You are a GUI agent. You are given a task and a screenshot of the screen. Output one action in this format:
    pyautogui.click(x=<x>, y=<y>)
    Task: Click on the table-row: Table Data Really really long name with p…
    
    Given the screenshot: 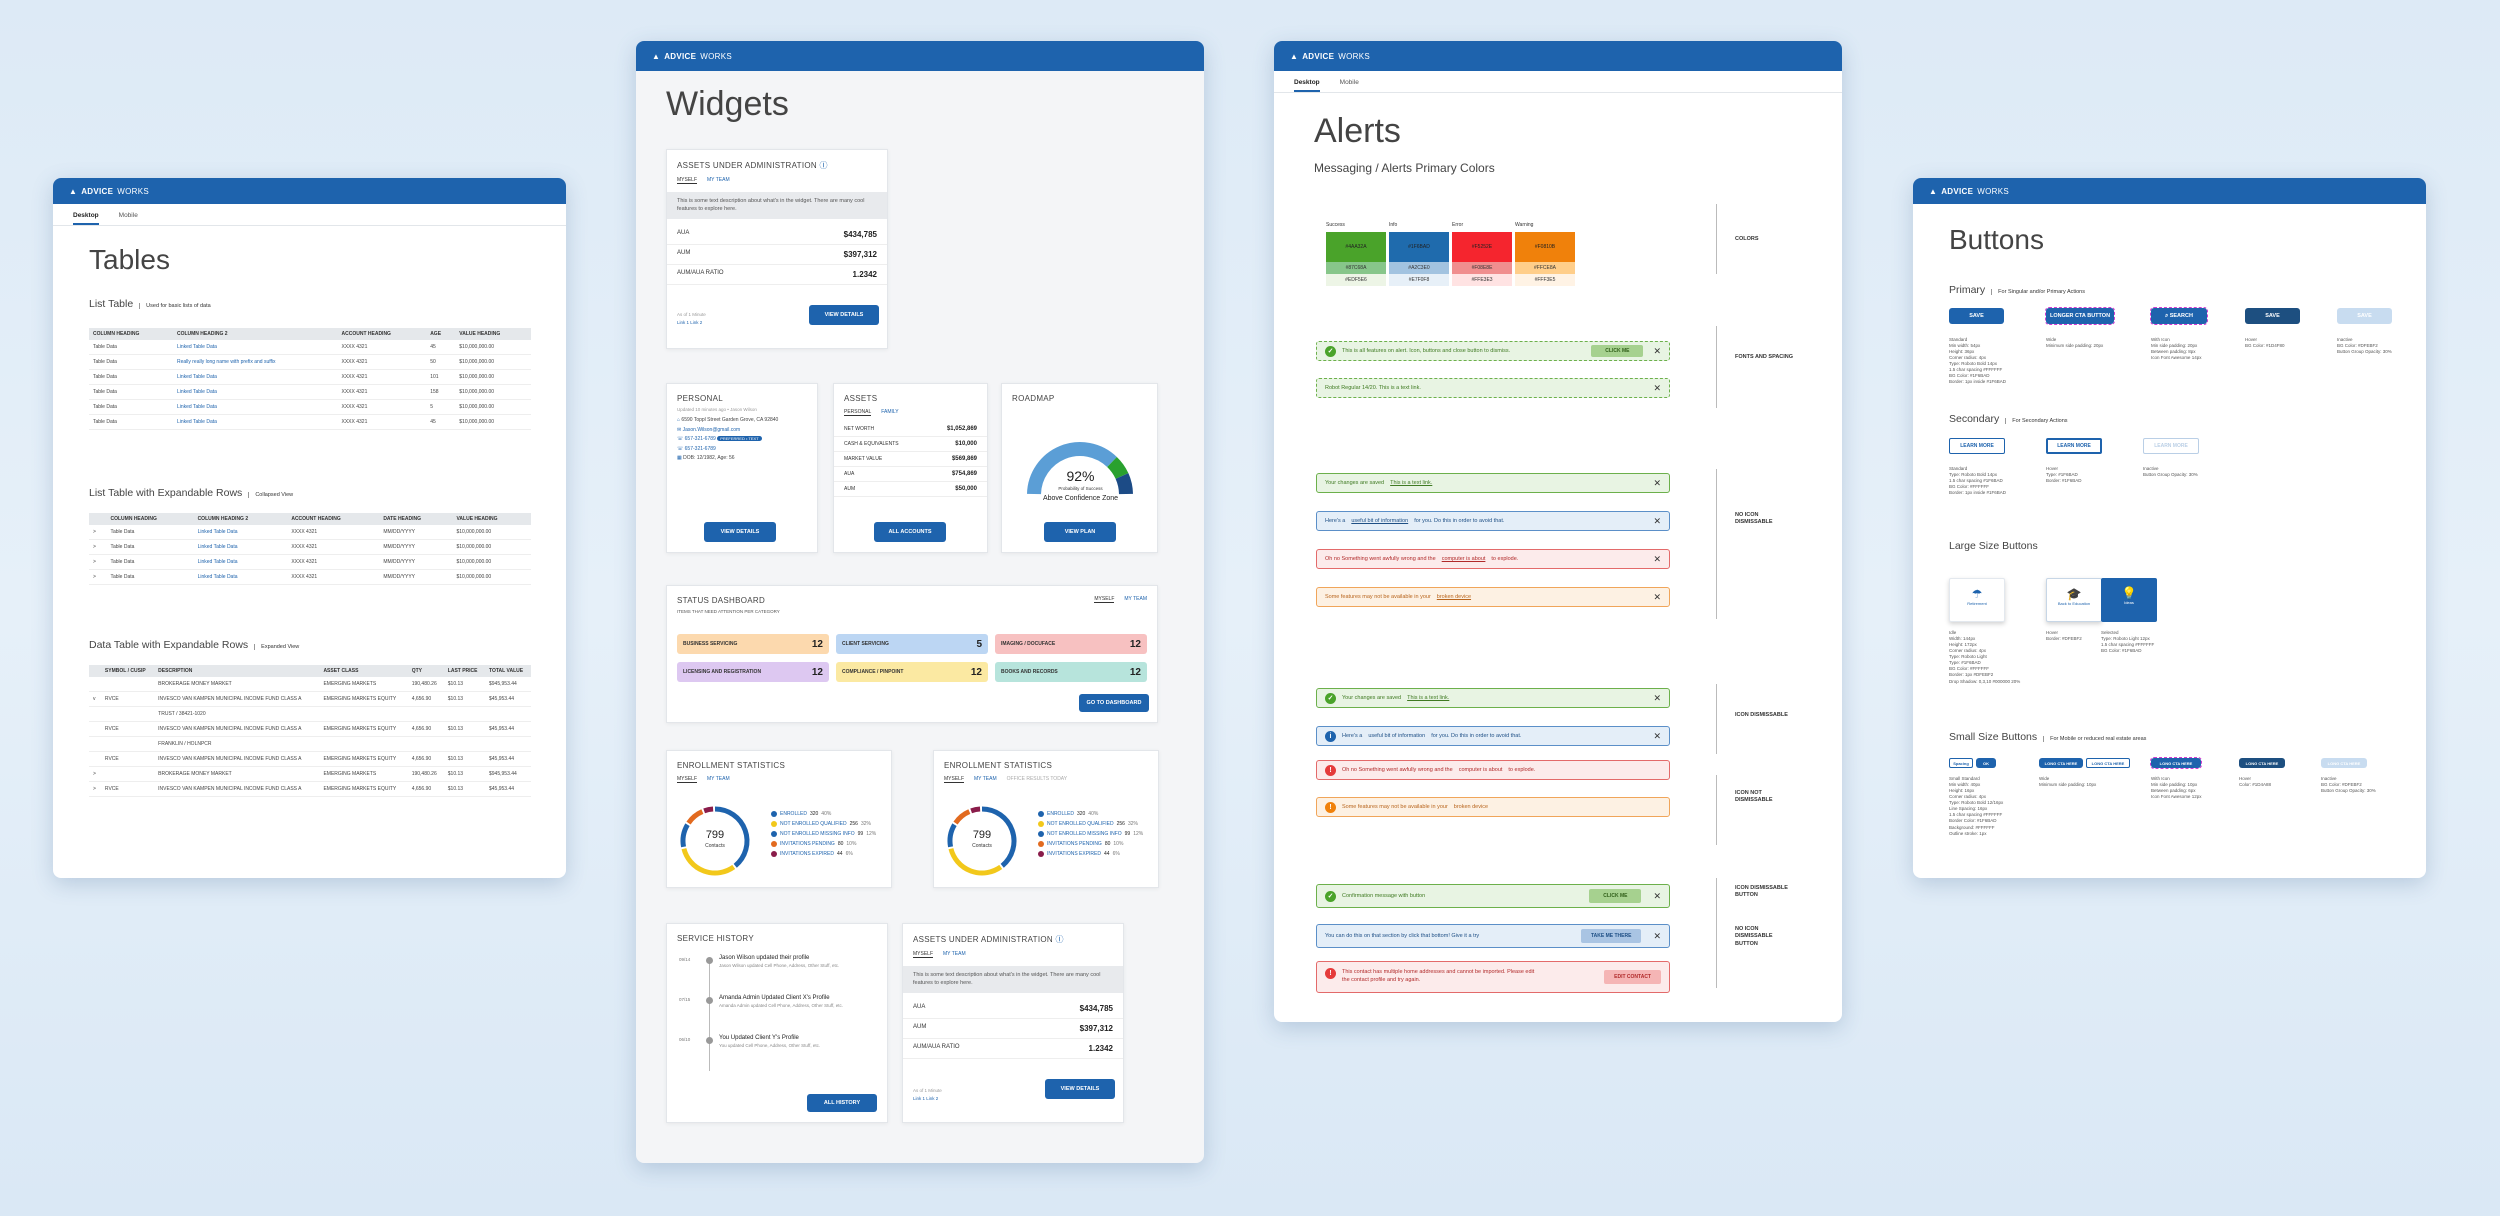 What is the action you would take?
    pyautogui.click(x=310, y=362)
    